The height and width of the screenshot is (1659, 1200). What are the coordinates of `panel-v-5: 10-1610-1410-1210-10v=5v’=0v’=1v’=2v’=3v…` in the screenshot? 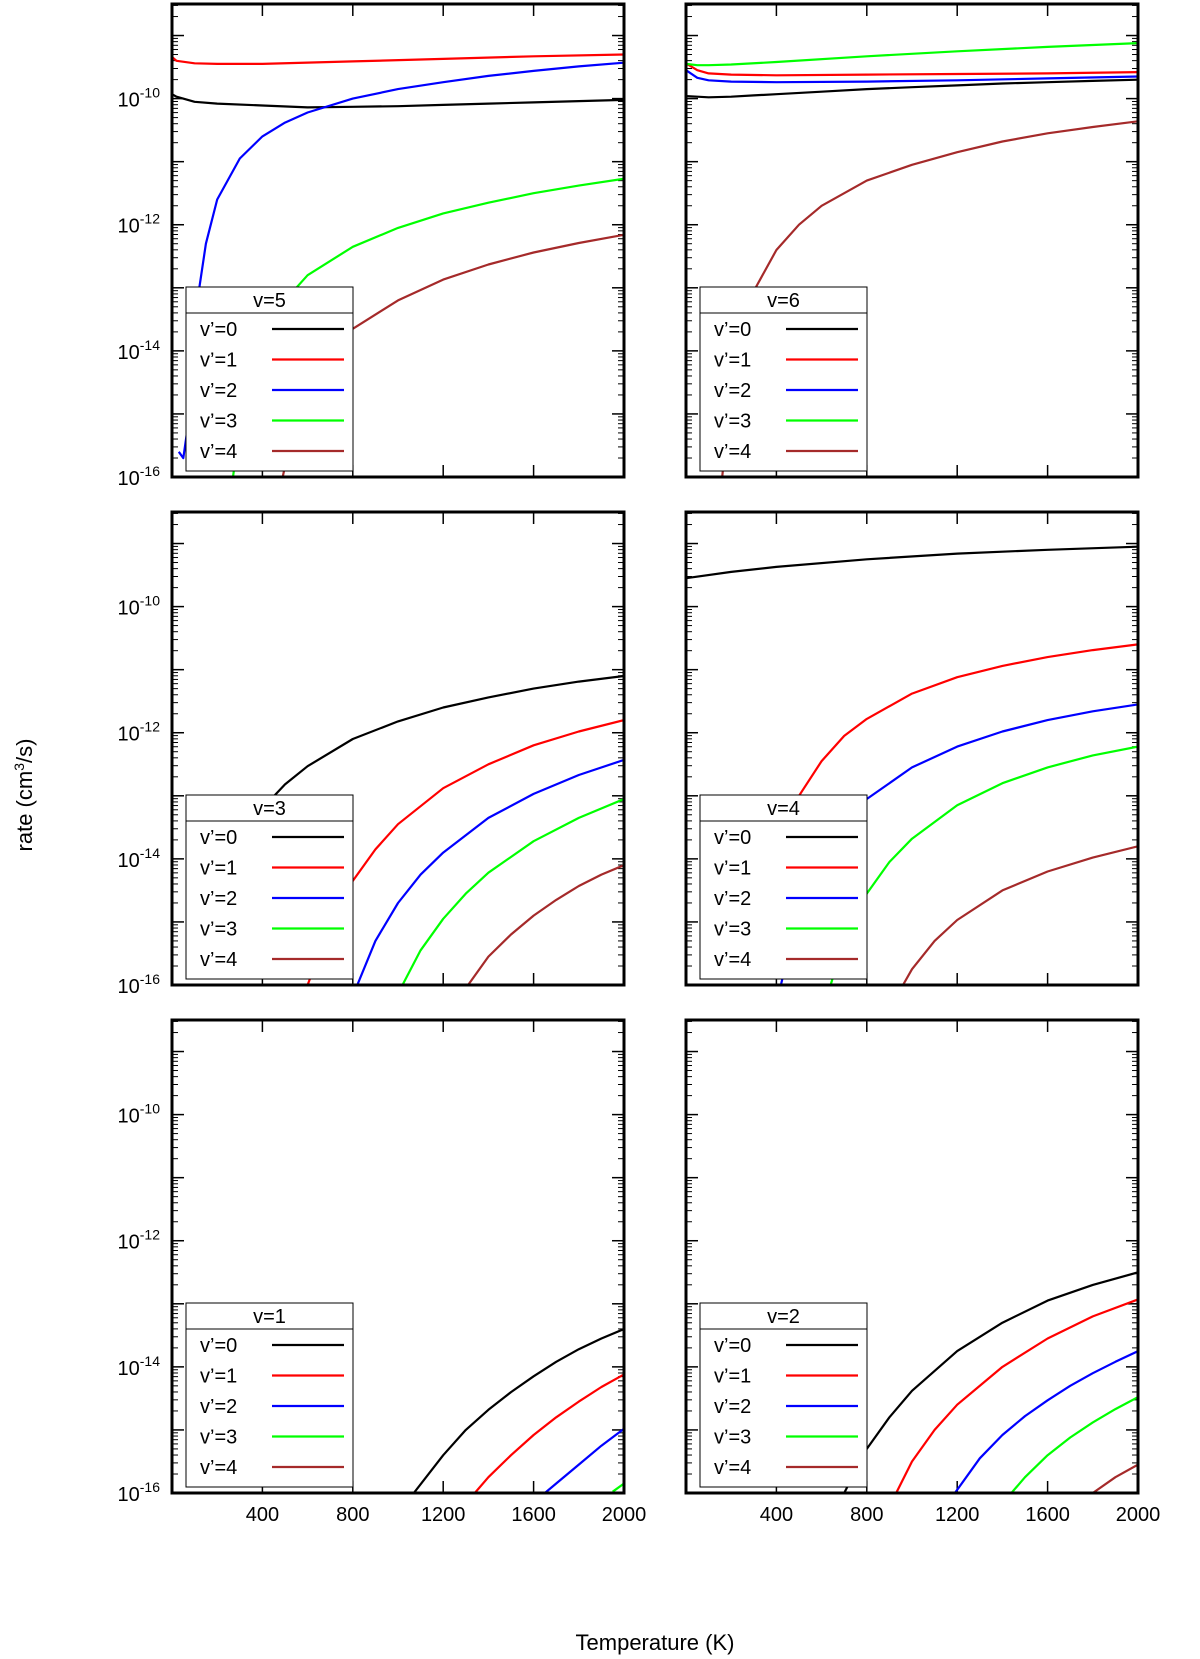 It's located at (372, 246).